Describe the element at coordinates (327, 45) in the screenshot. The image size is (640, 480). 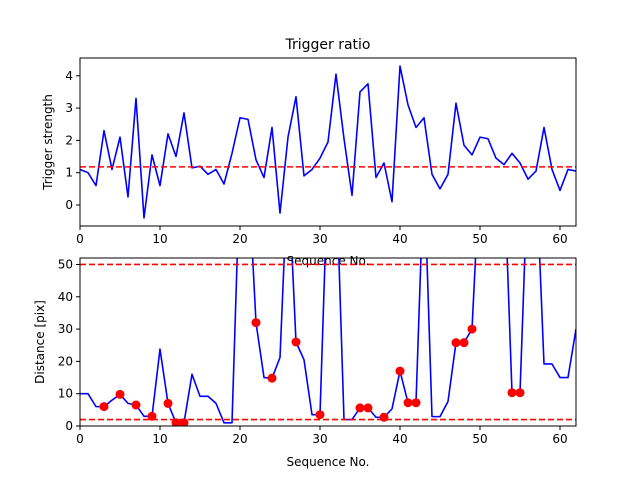
I see `chart-title: Trigger ratio` at that location.